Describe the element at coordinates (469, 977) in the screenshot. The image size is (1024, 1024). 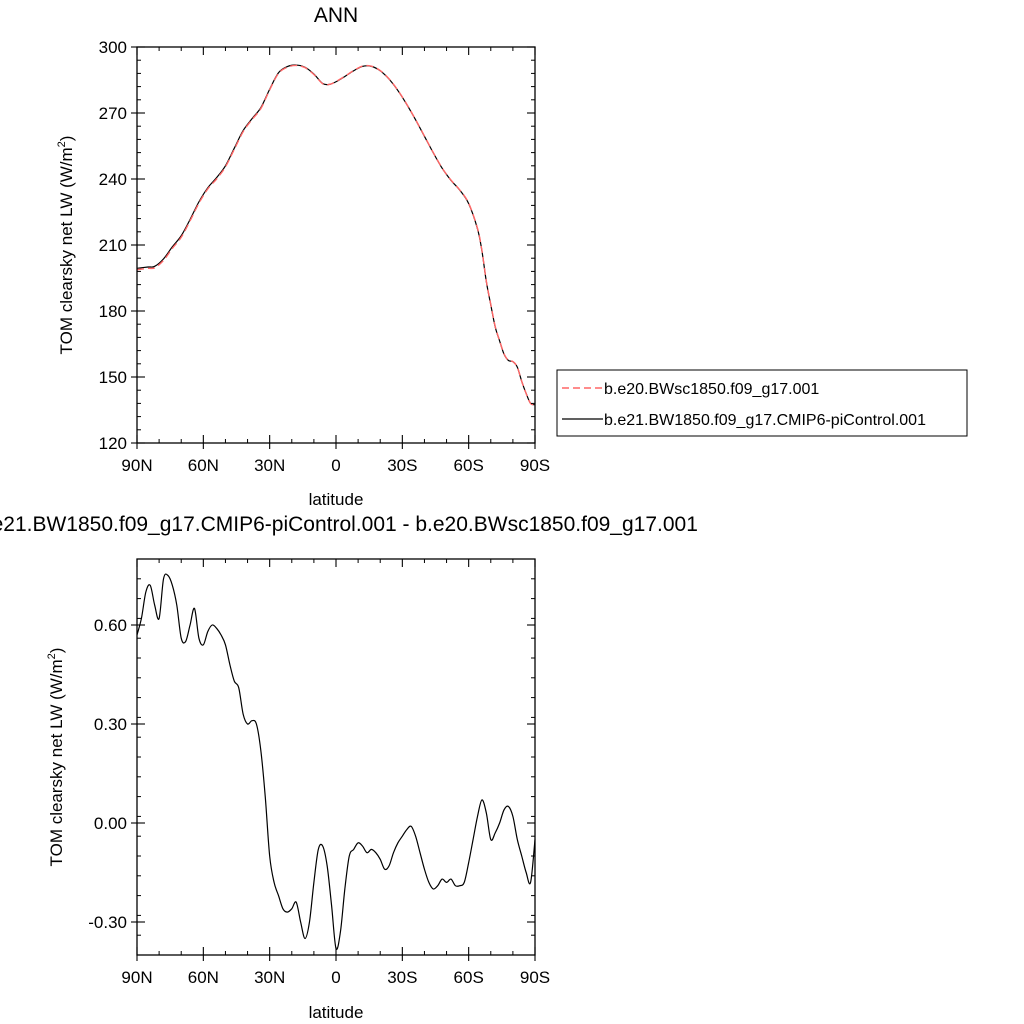
I see `bottom-panel-x-tick-label: 60S` at that location.